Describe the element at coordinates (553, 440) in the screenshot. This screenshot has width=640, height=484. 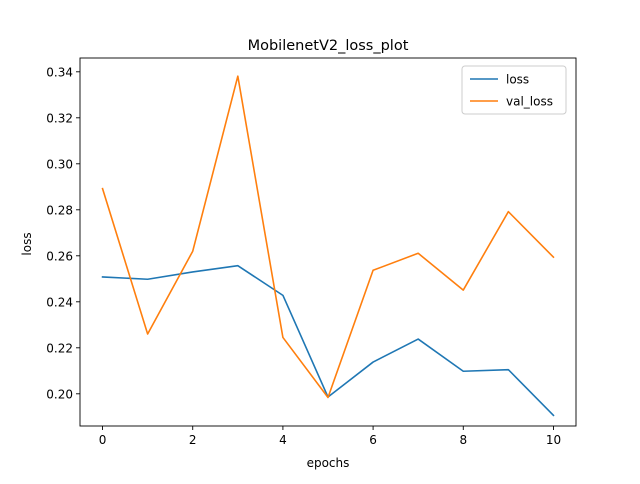
I see `x-tick-label: 10` at that location.